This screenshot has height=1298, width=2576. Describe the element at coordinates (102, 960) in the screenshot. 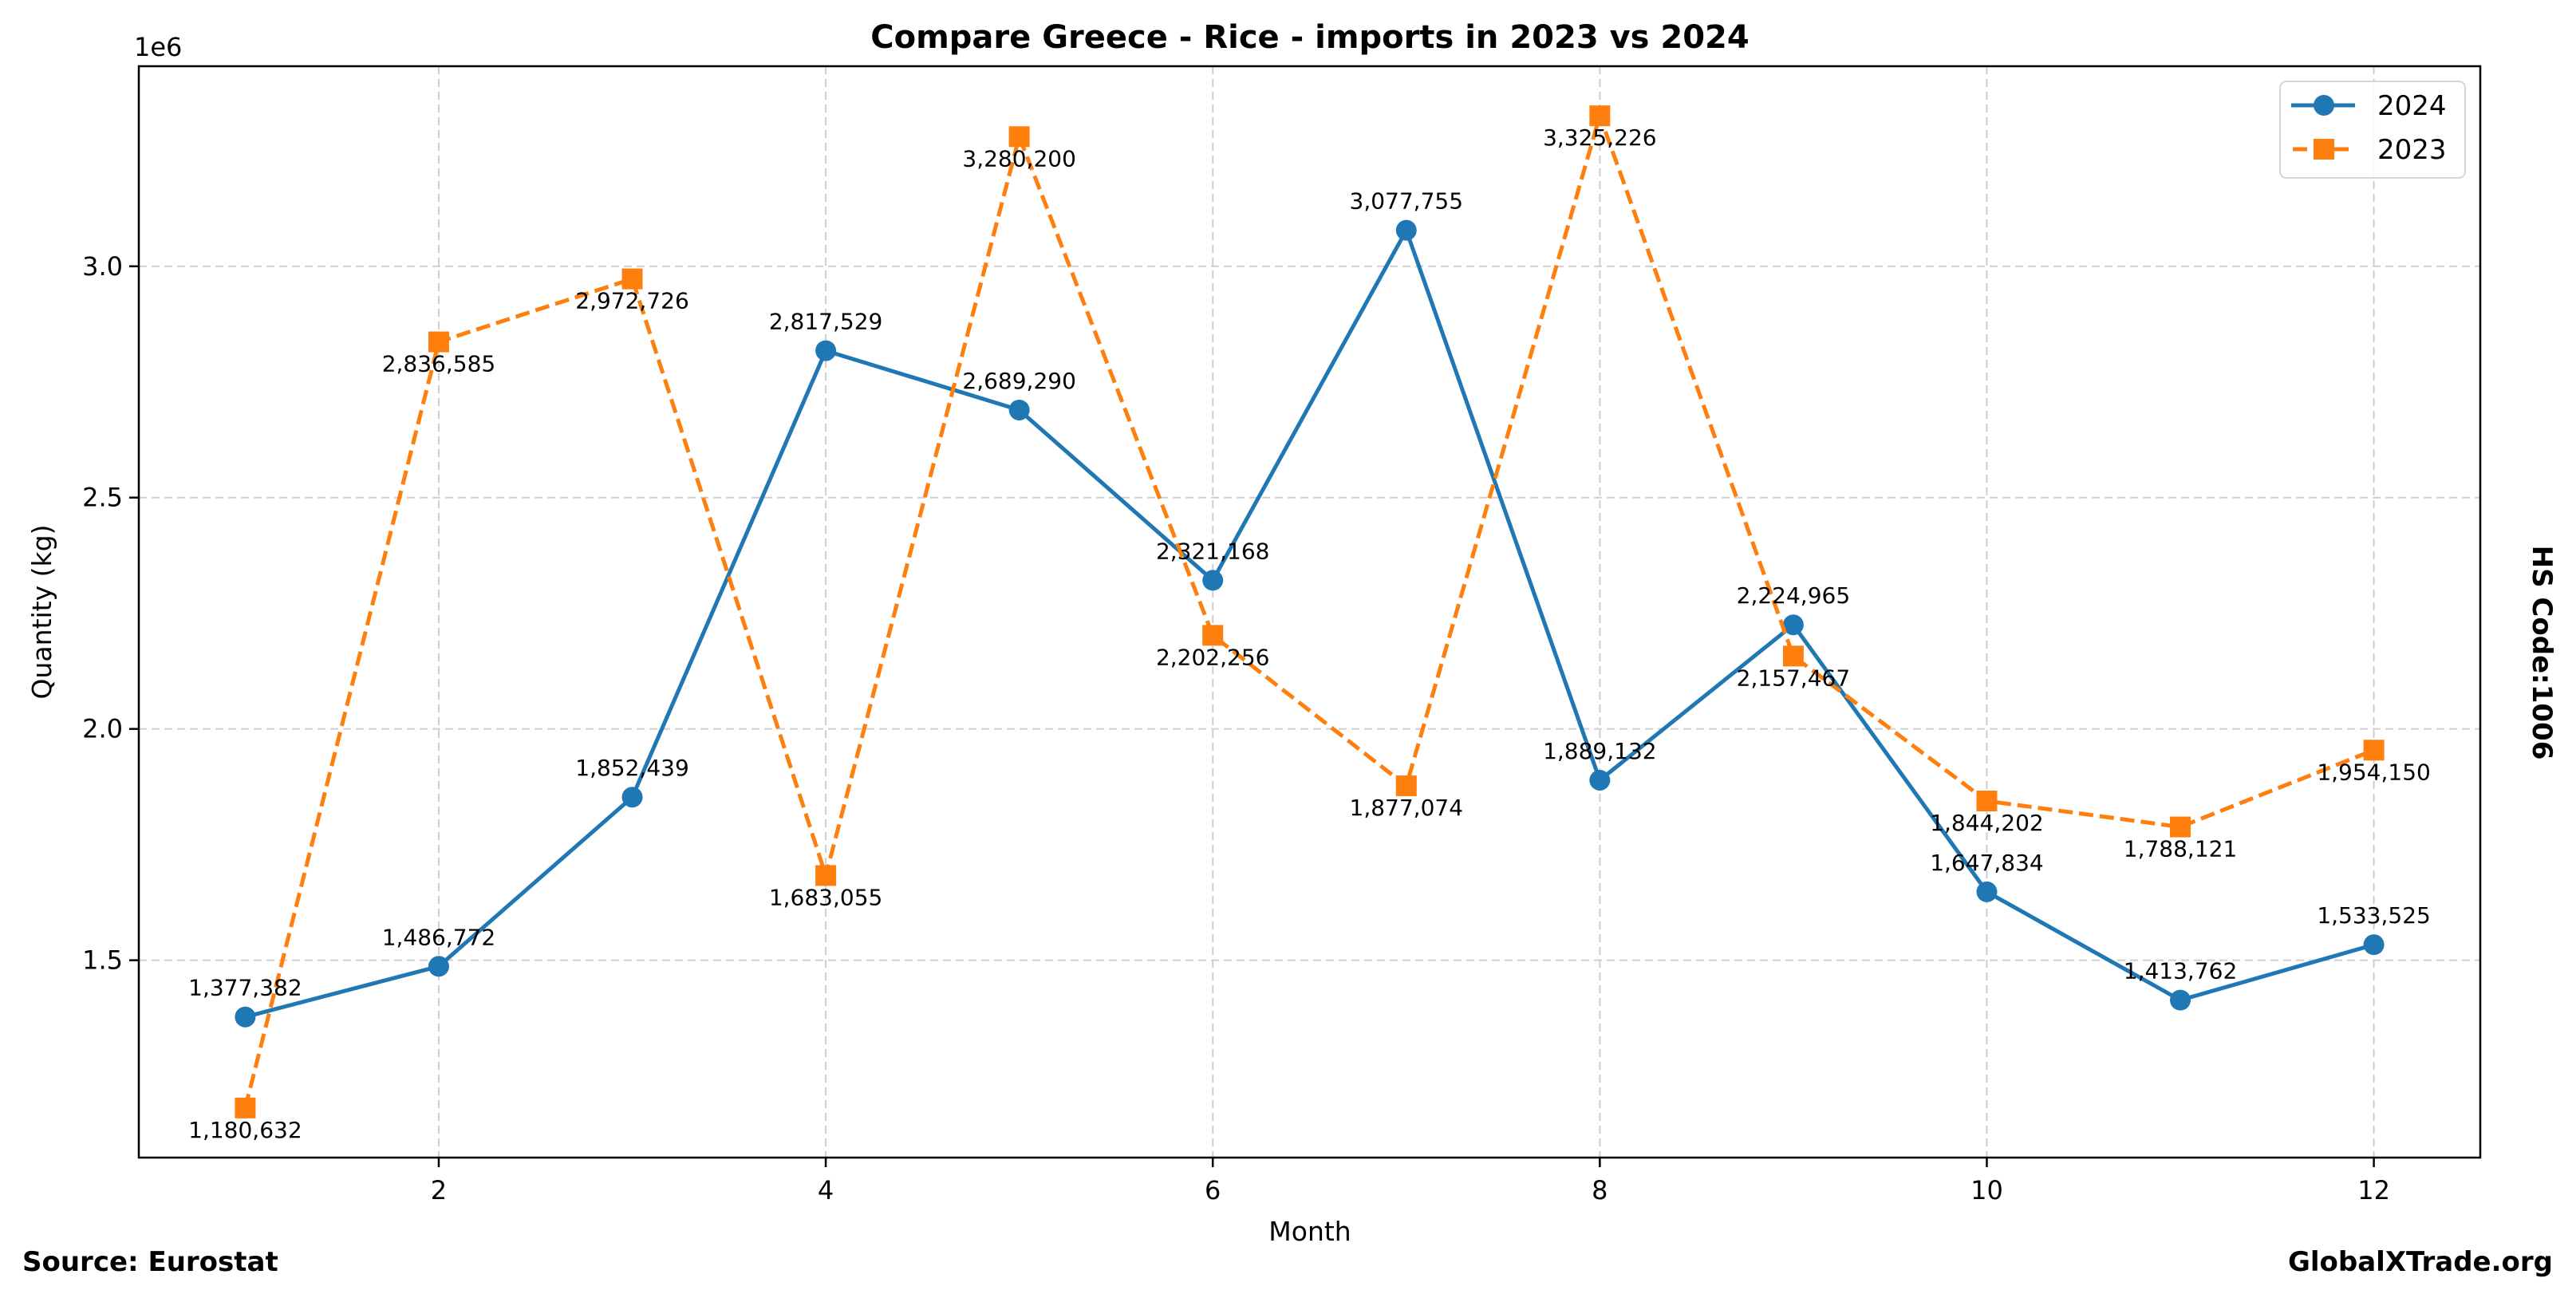

I see `y-tick-label: 1.5` at that location.